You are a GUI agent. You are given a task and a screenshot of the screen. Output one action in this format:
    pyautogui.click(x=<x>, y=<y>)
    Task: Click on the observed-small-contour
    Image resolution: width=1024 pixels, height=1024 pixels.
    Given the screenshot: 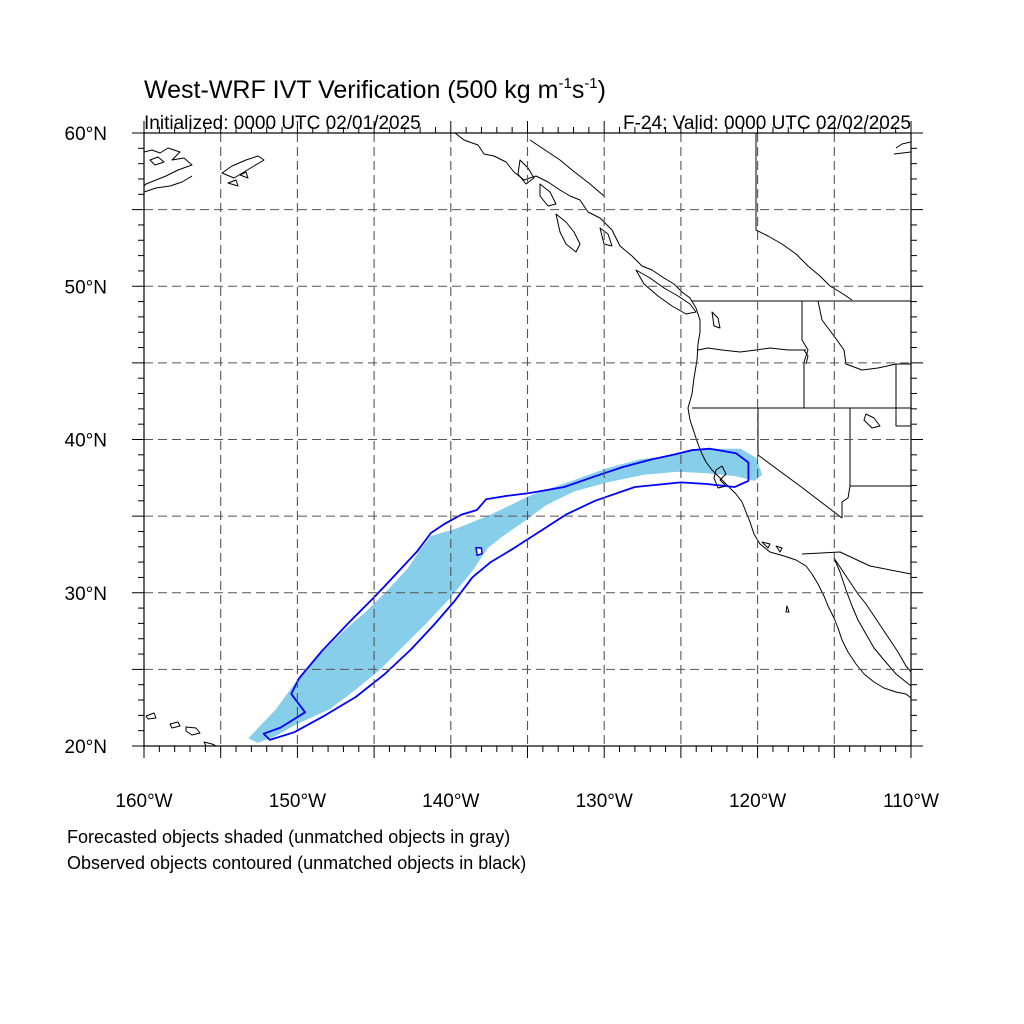 What is the action you would take?
    pyautogui.click(x=479, y=551)
    